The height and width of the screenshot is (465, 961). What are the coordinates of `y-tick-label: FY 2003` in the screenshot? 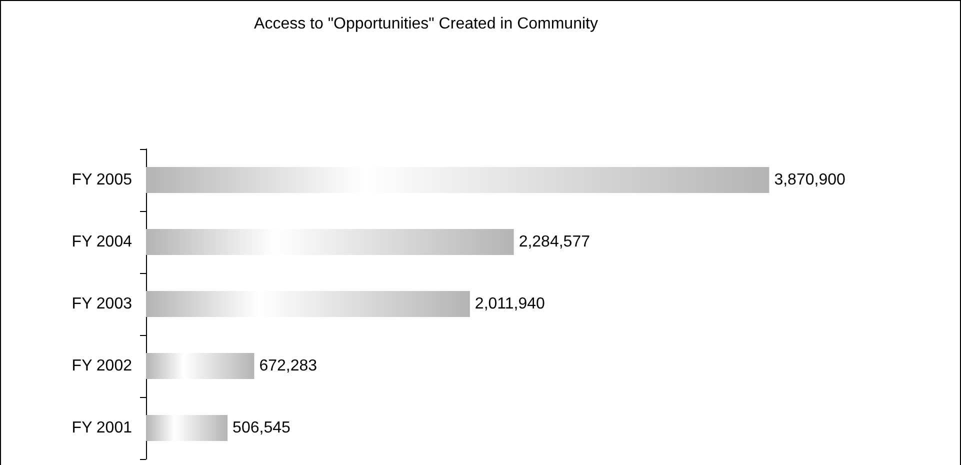 It's located at (102, 304).